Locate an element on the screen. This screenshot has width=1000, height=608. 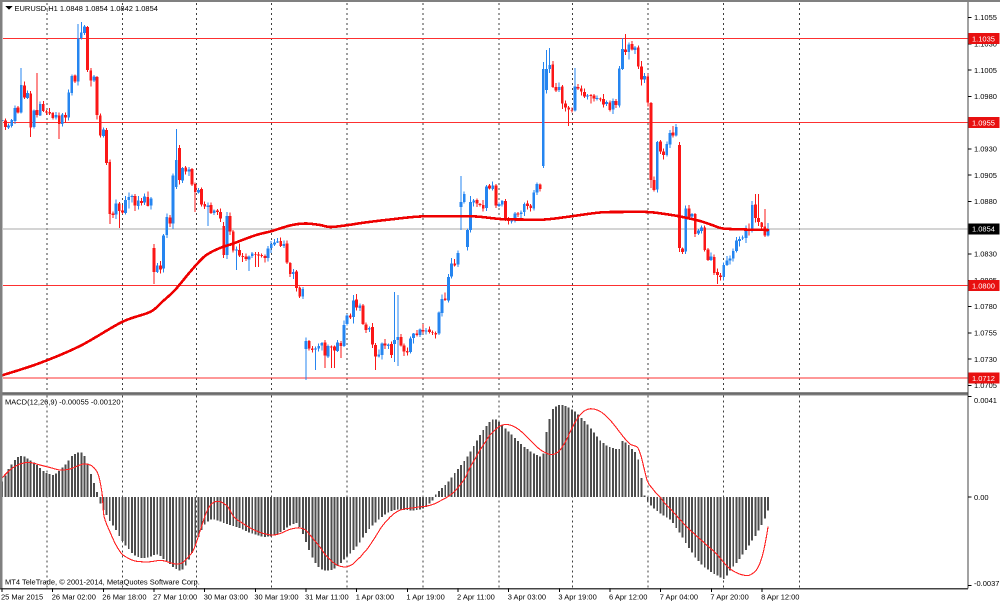
svg-text: -0.0037 is located at coordinates (986, 583).